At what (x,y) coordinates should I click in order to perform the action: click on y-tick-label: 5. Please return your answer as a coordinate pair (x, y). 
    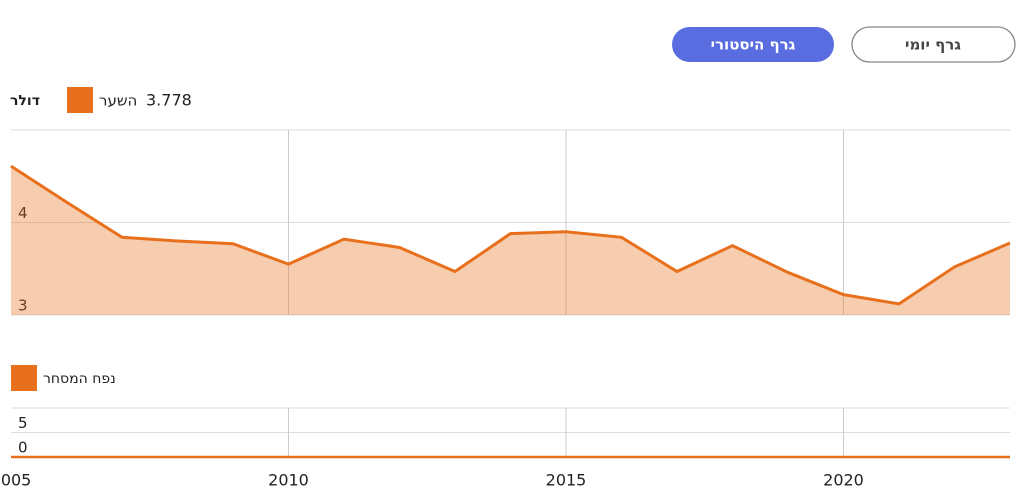
    Looking at the image, I should click on (23, 423).